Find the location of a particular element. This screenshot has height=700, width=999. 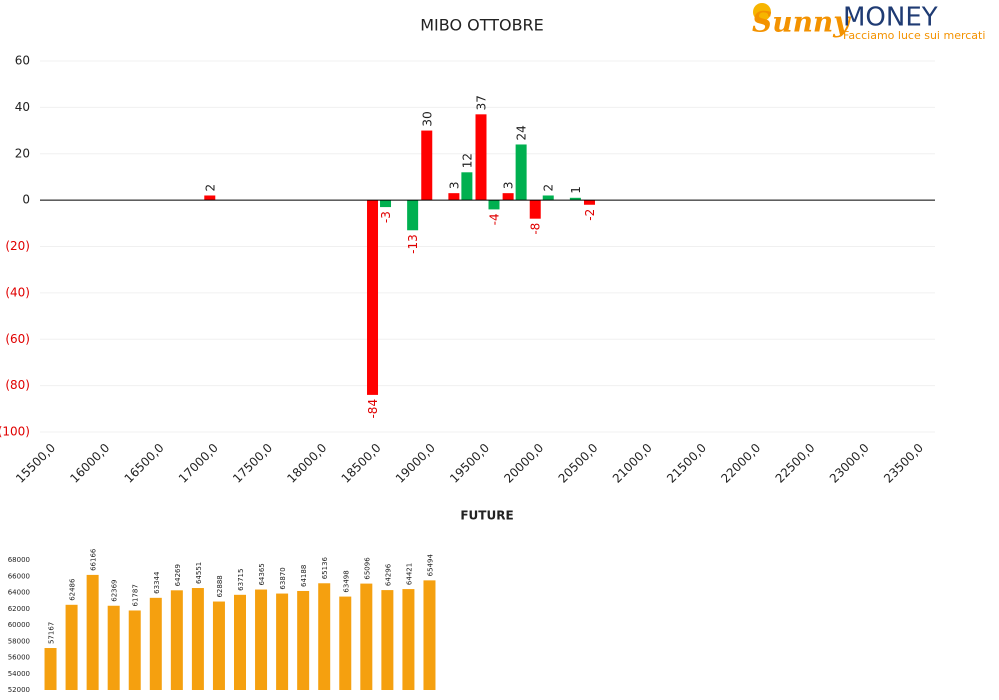

y-tick-label: (100) is located at coordinates (15, 432).